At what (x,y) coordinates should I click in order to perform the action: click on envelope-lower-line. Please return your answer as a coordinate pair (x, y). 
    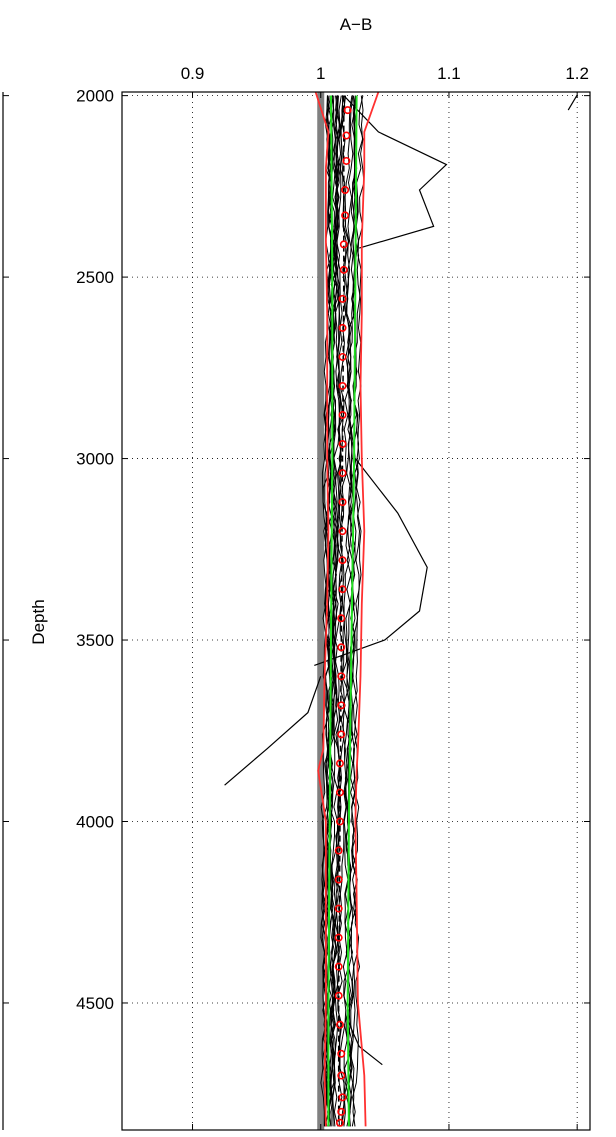
    Looking at the image, I should click on (322, 609).